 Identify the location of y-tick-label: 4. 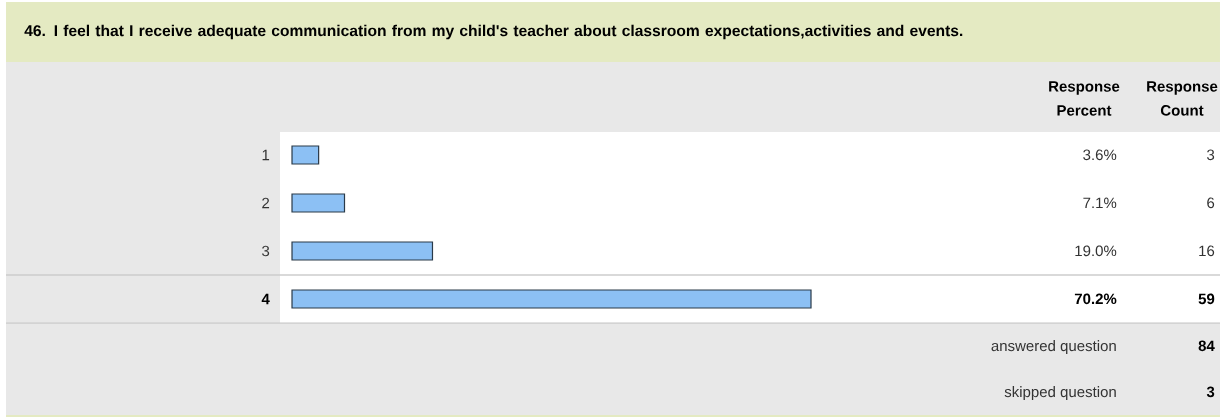
(265, 299).